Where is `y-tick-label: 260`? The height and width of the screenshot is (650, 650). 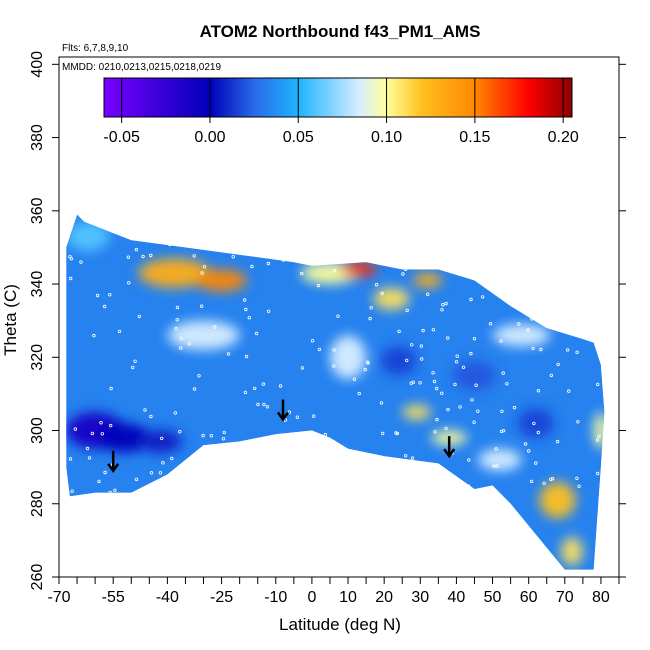
y-tick-label: 260 is located at coordinates (37, 577).